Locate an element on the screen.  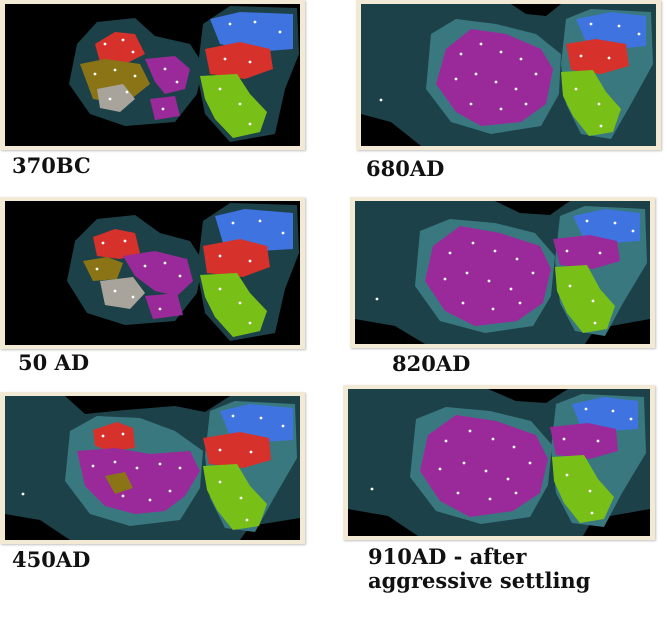
map-panel-820ad is located at coordinates (502, 272).